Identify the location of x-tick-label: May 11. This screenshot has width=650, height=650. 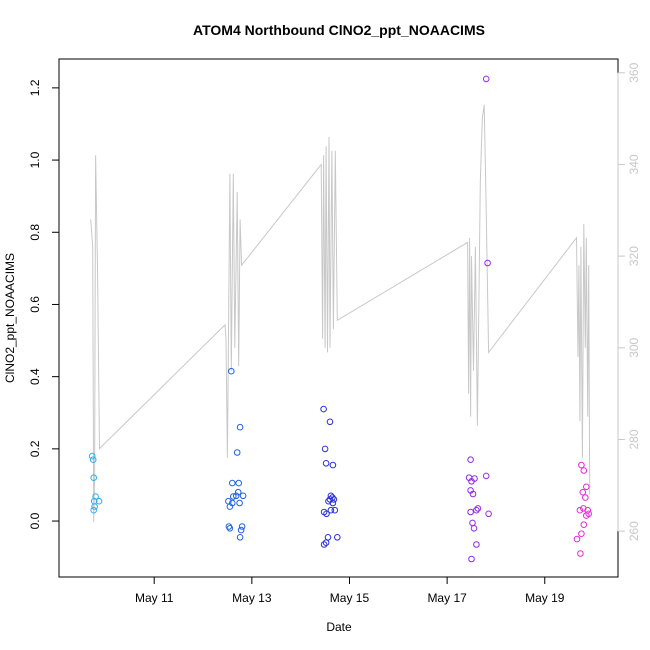
(154, 598).